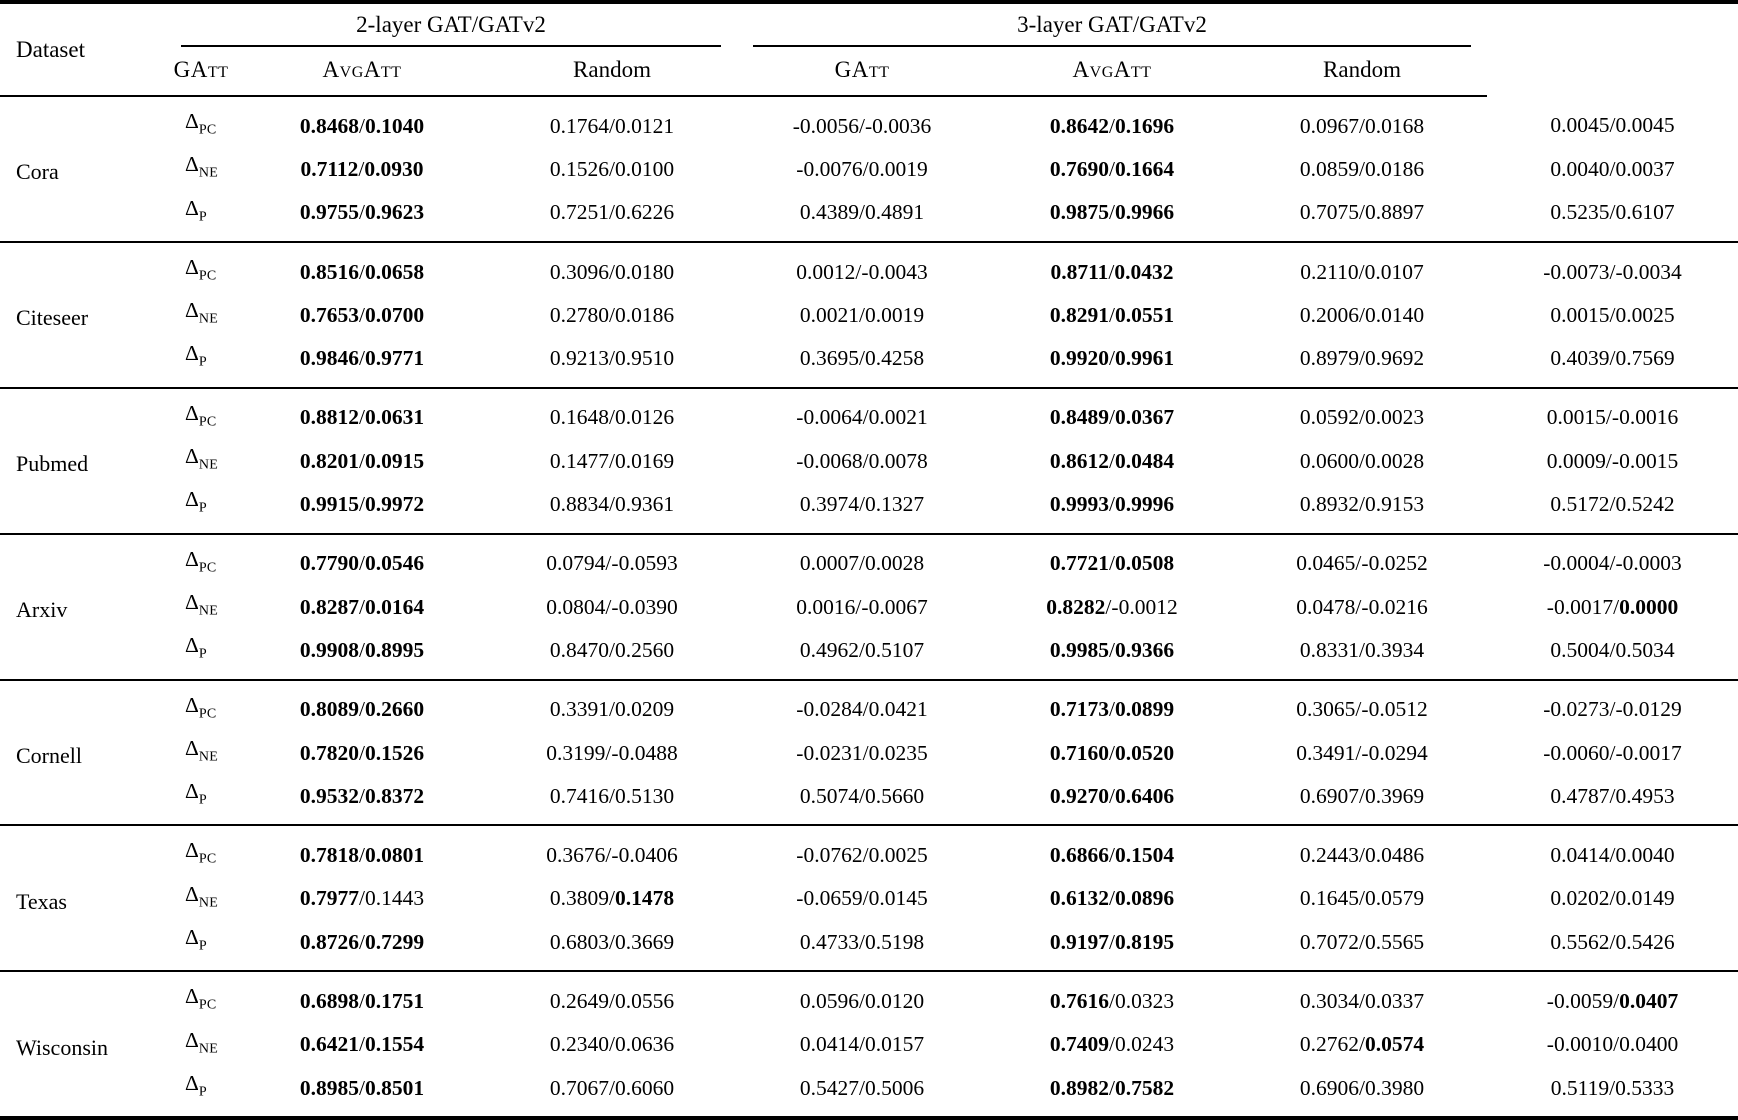 Image resolution: width=1738 pixels, height=1120 pixels. What do you see at coordinates (1362, 460) in the screenshot?
I see `value-cell: 0.0600/0.0028` at bounding box center [1362, 460].